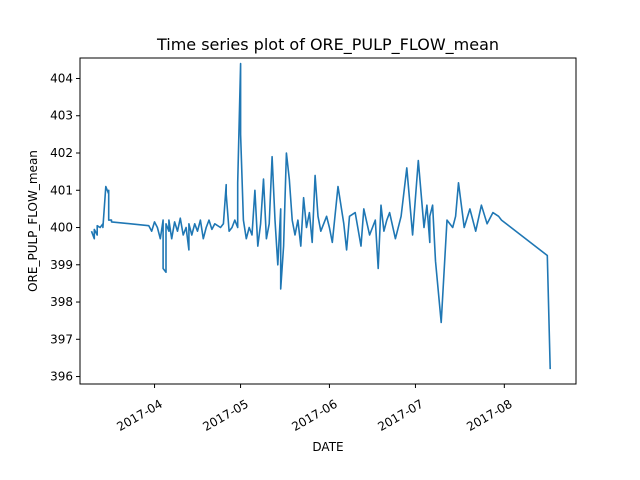 The width and height of the screenshot is (640, 480). I want to click on y-tick-label: 403, so click(61, 116).